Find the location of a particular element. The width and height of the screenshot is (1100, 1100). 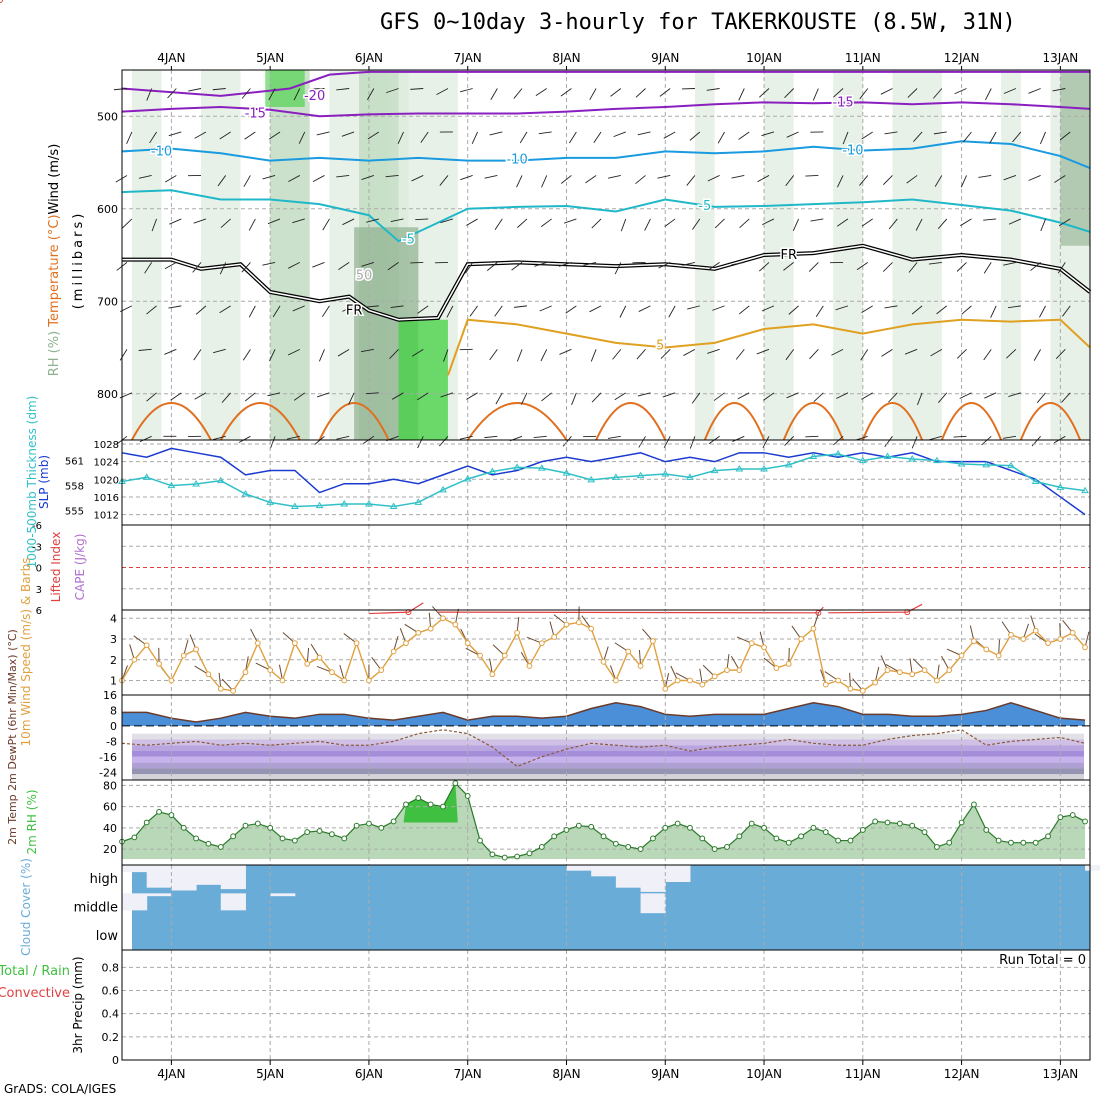

slp-title: SLP (mb) is located at coordinates (44, 482).